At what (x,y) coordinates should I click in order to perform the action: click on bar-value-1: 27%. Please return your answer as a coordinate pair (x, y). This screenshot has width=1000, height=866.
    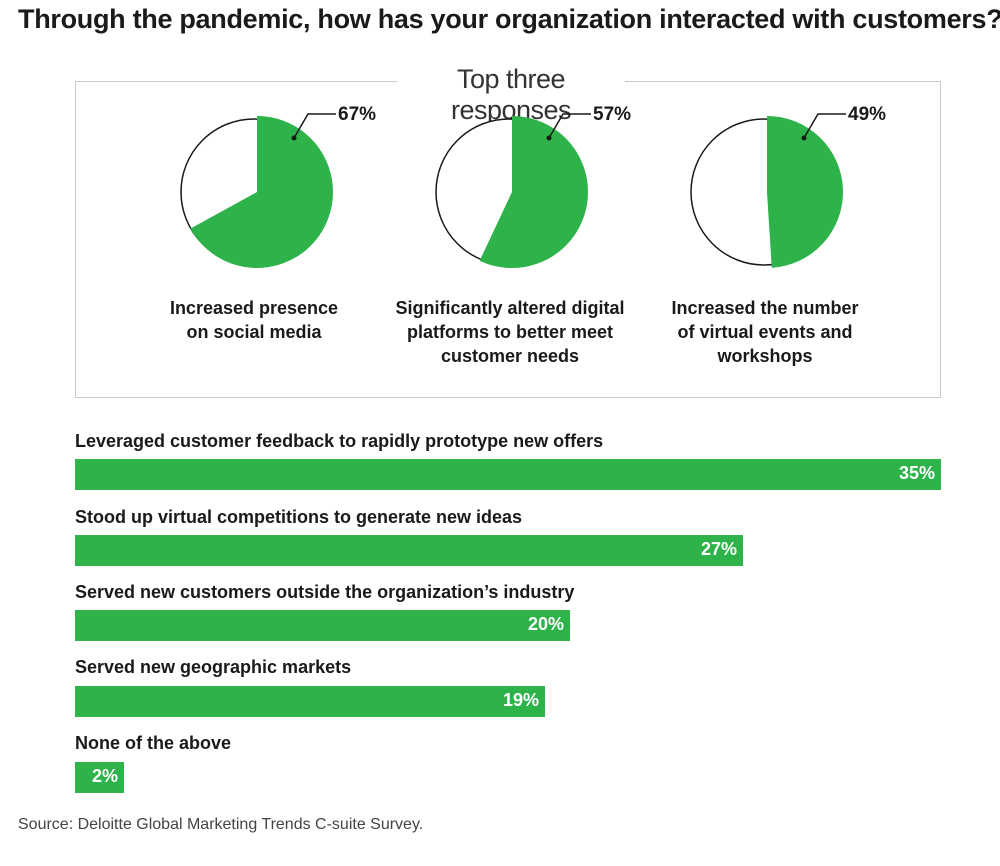
    Looking at the image, I should click on (718, 549).